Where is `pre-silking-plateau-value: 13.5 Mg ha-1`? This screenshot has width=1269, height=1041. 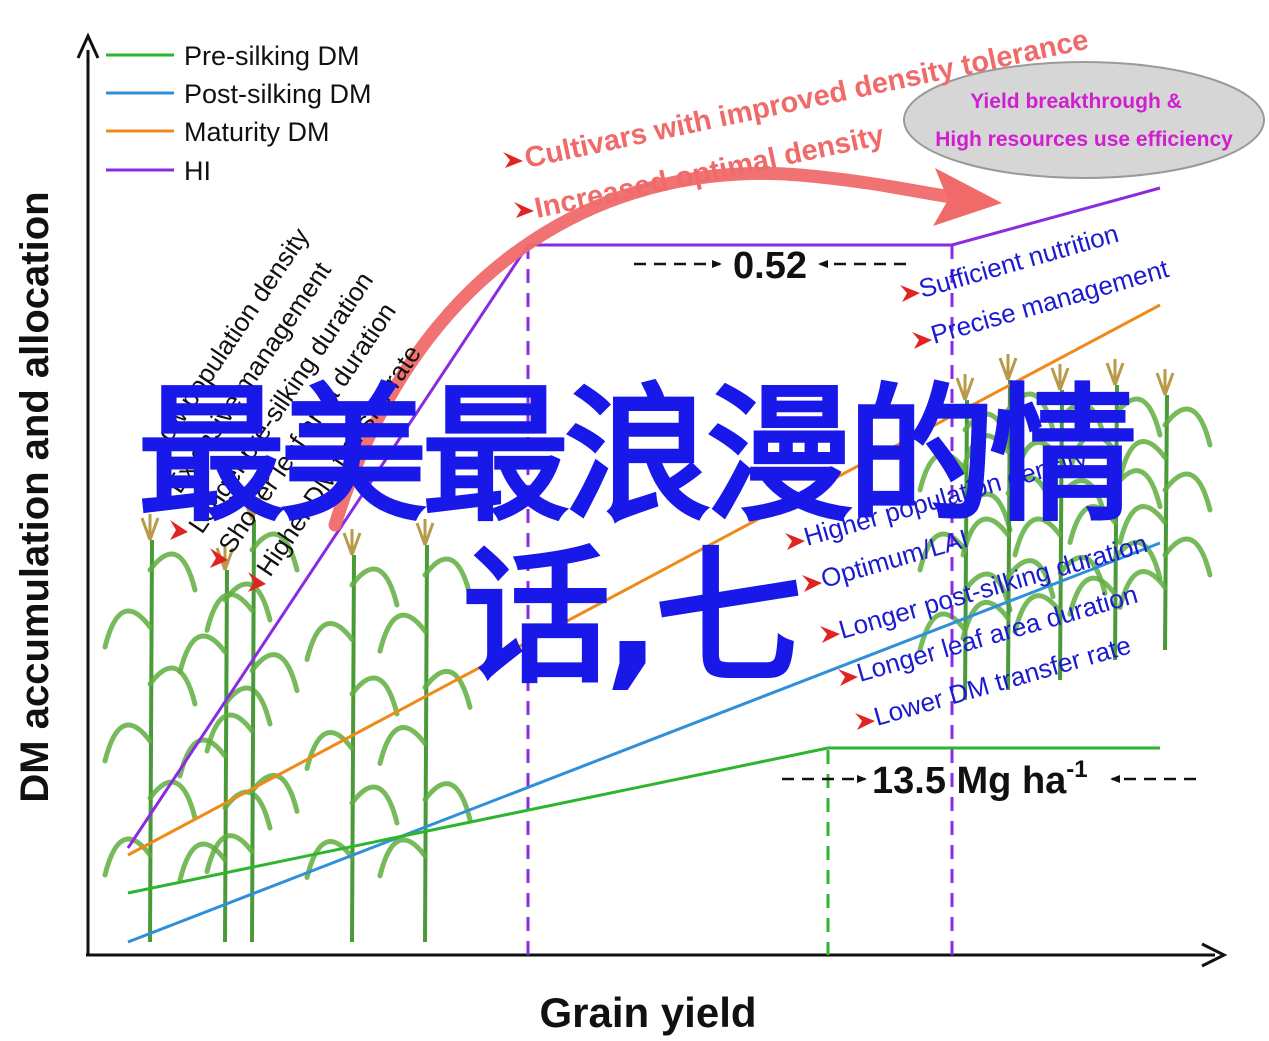
pre-silking-plateau-value: 13.5 Mg ha-1 is located at coordinates (980, 779).